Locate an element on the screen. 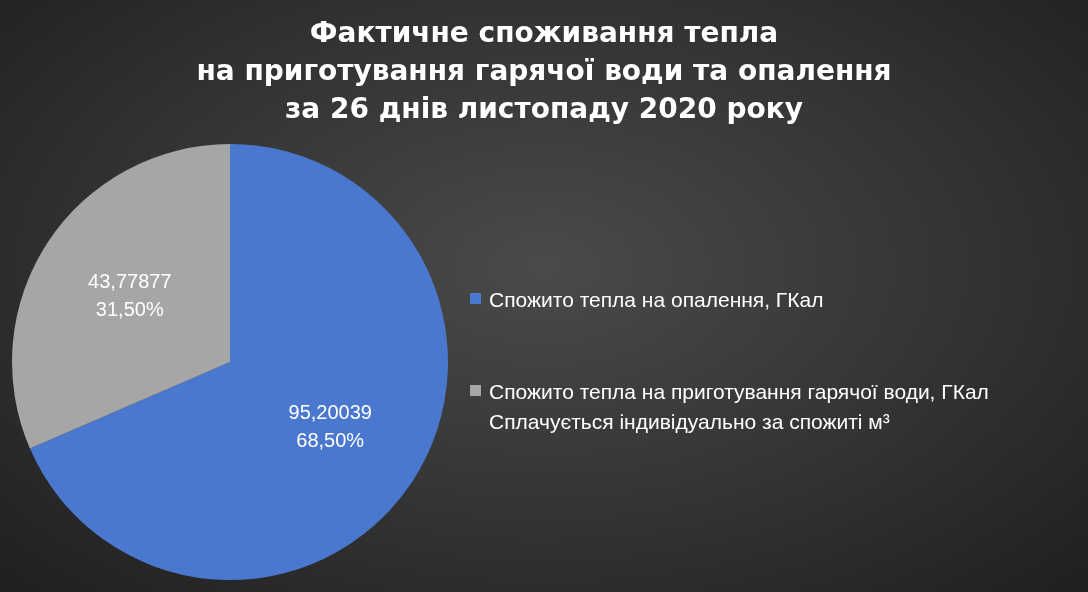 The height and width of the screenshot is (592, 1088). data-label: 43,77877 31,50% is located at coordinates (130, 294).